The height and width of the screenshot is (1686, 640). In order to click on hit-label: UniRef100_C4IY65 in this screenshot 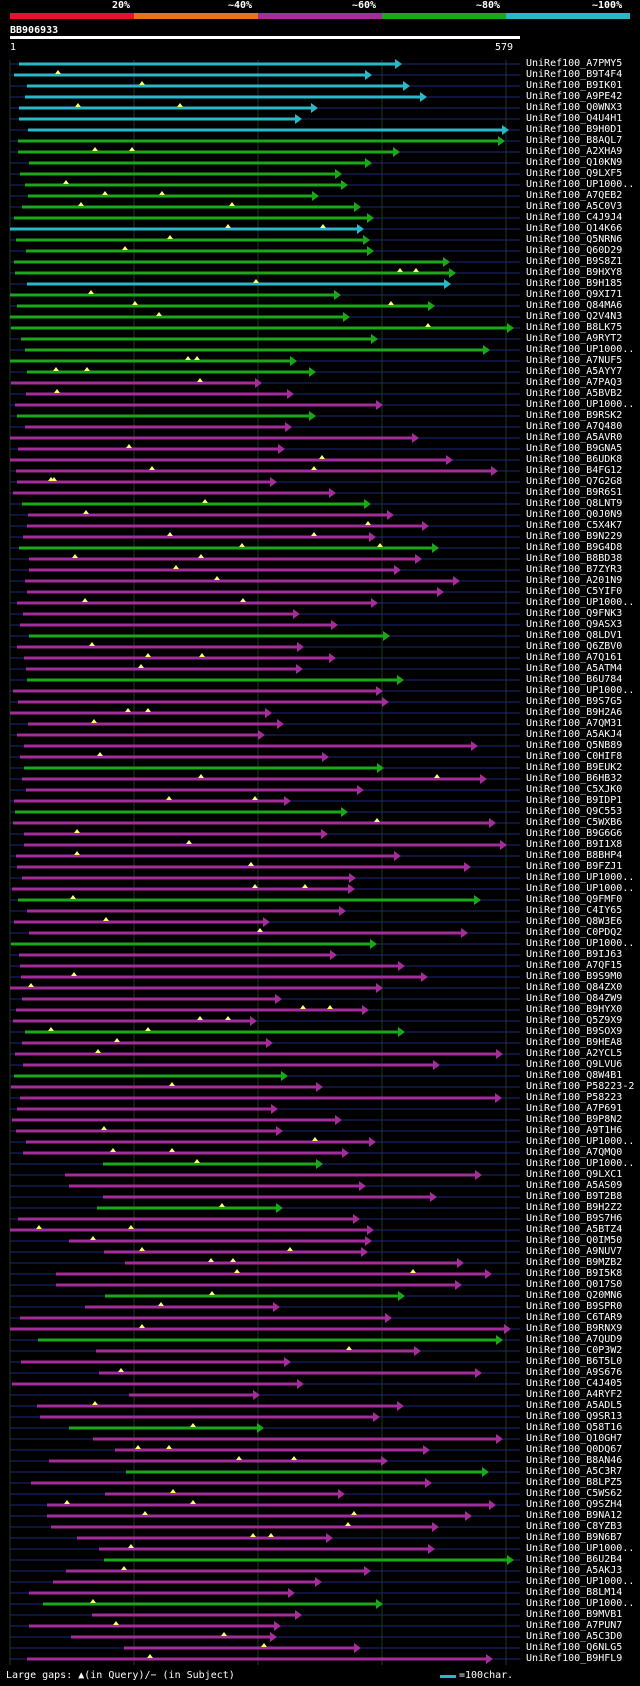, I will do `click(574, 910)`.